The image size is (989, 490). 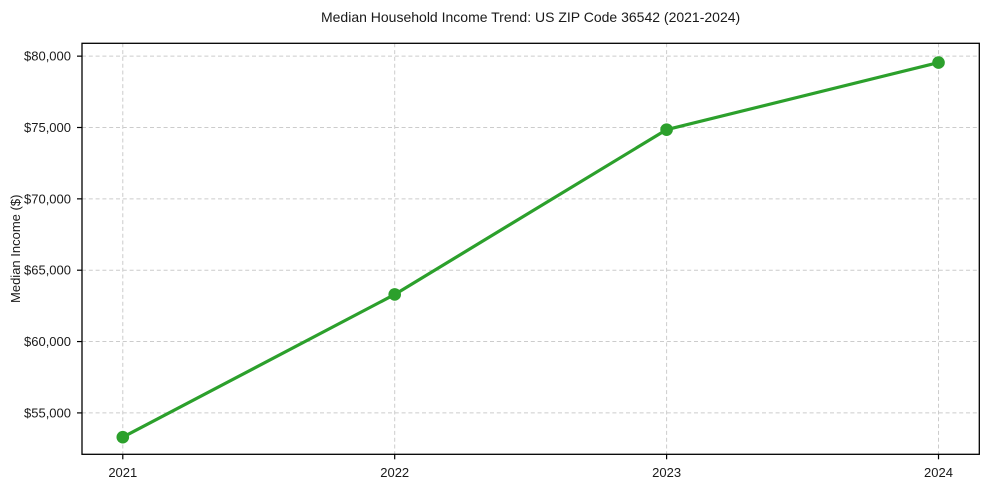 I want to click on y-tick-label: $70,000, so click(x=47, y=198).